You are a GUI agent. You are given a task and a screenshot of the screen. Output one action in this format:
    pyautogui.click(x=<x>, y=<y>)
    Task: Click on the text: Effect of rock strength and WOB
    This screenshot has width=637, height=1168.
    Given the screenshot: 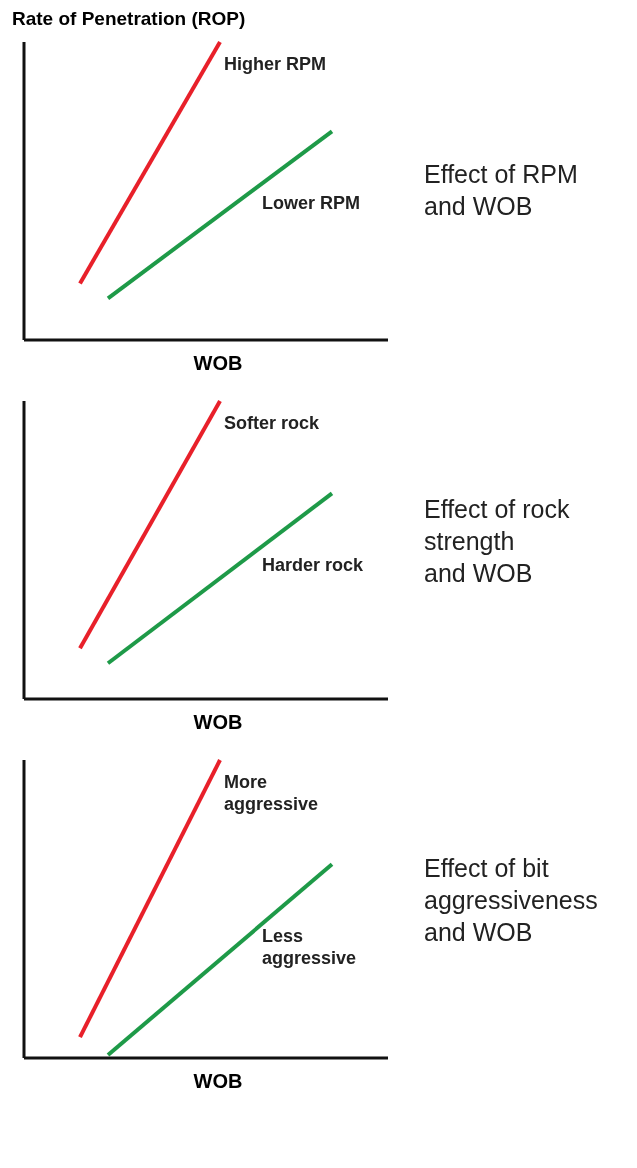 What is the action you would take?
    pyautogui.click(x=497, y=541)
    